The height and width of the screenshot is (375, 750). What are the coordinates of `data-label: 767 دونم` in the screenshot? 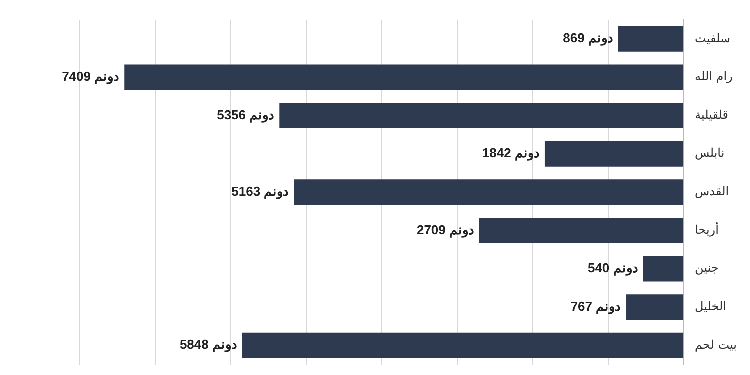 It's located at (596, 306).